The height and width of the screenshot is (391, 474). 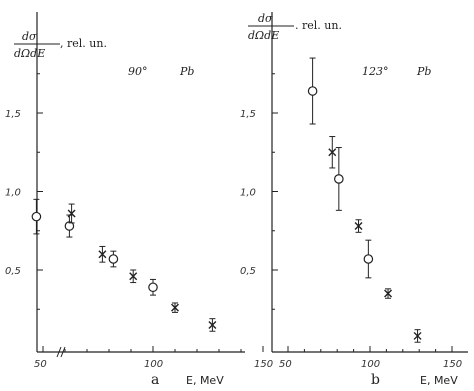 I want to click on xlabel-a: E, MeV, so click(x=205, y=380).